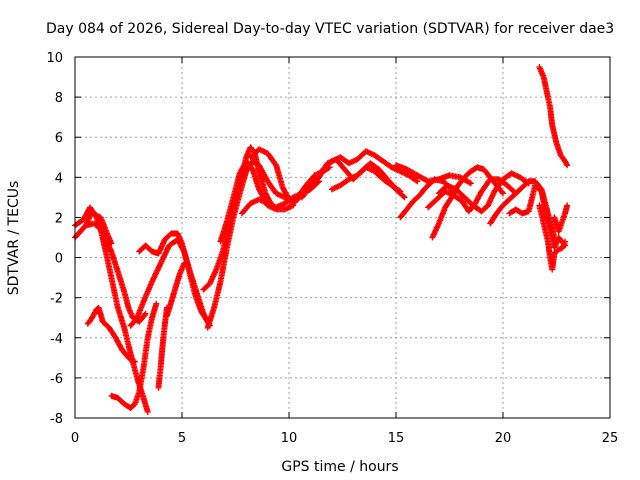 The width and height of the screenshot is (640, 480). I want to click on y-tick-label: 10, so click(54, 58).